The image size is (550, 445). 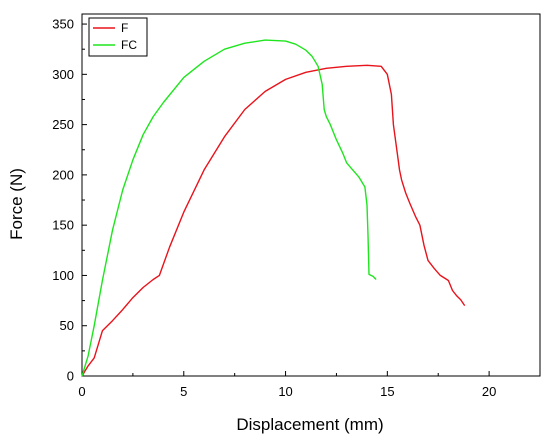 What do you see at coordinates (16, 204) in the screenshot?
I see `y-axis-title: Force (N)` at bounding box center [16, 204].